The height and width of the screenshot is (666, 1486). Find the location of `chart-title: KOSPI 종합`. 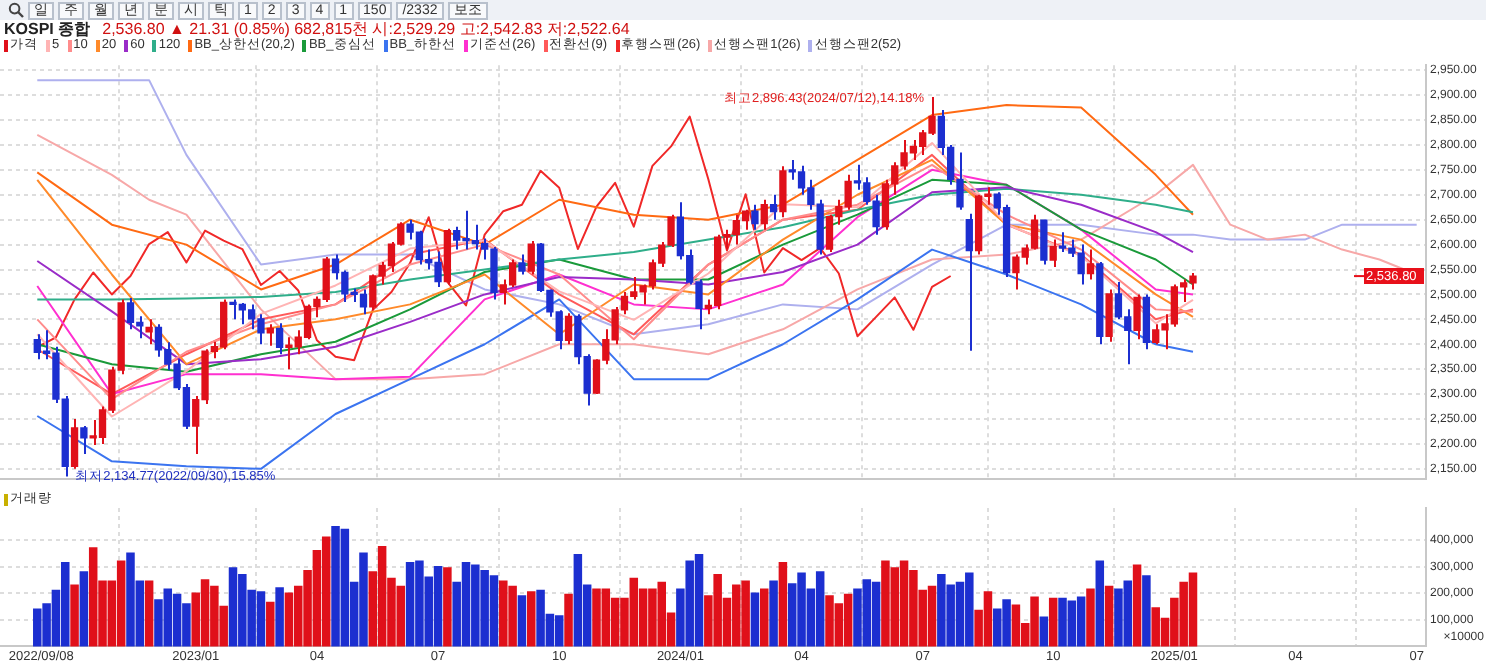

chart-title: KOSPI 종합 is located at coordinates (47, 29).